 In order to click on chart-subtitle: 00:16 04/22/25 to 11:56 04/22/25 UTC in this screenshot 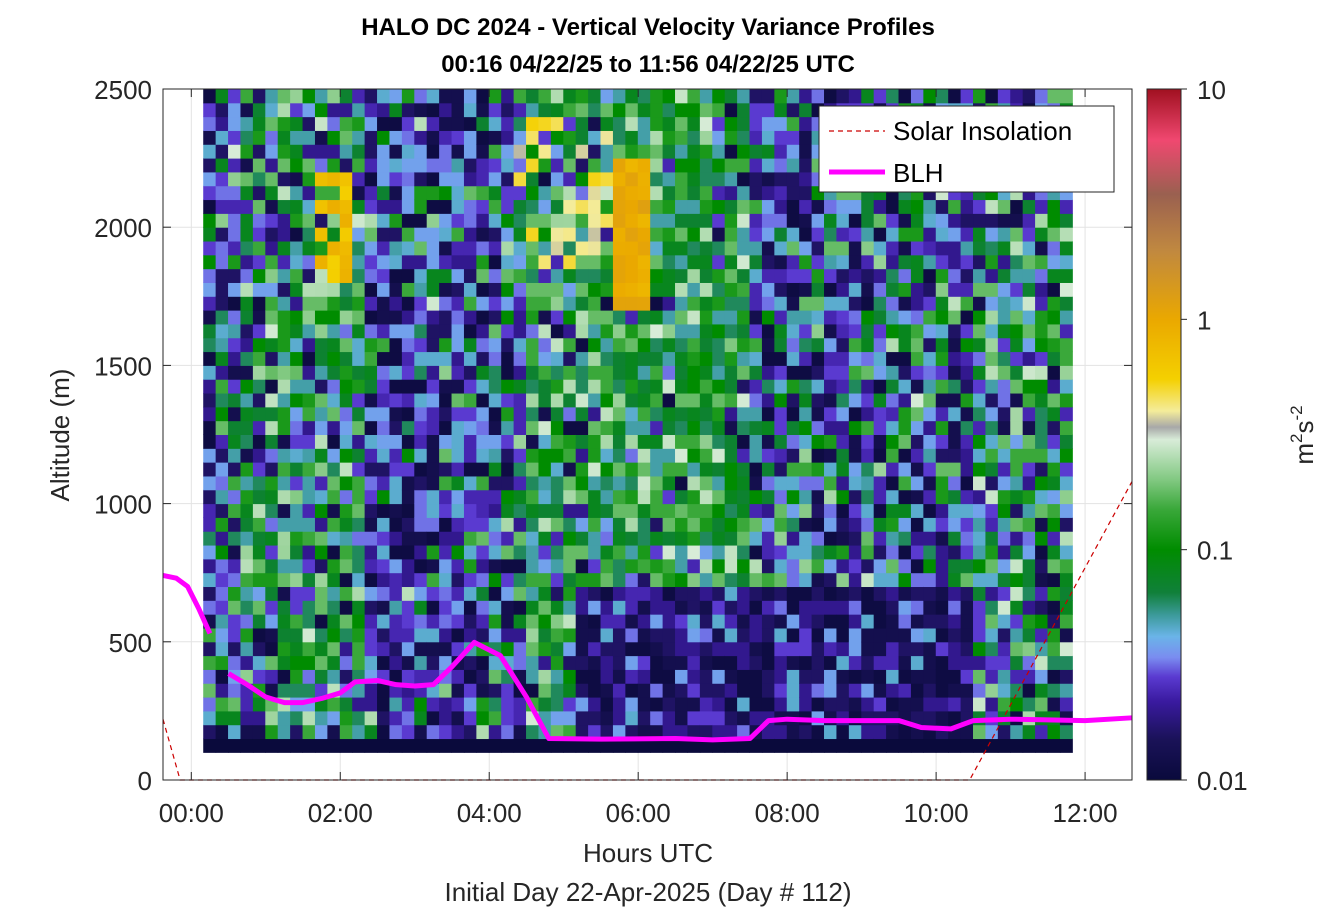, I will do `click(648, 64)`.